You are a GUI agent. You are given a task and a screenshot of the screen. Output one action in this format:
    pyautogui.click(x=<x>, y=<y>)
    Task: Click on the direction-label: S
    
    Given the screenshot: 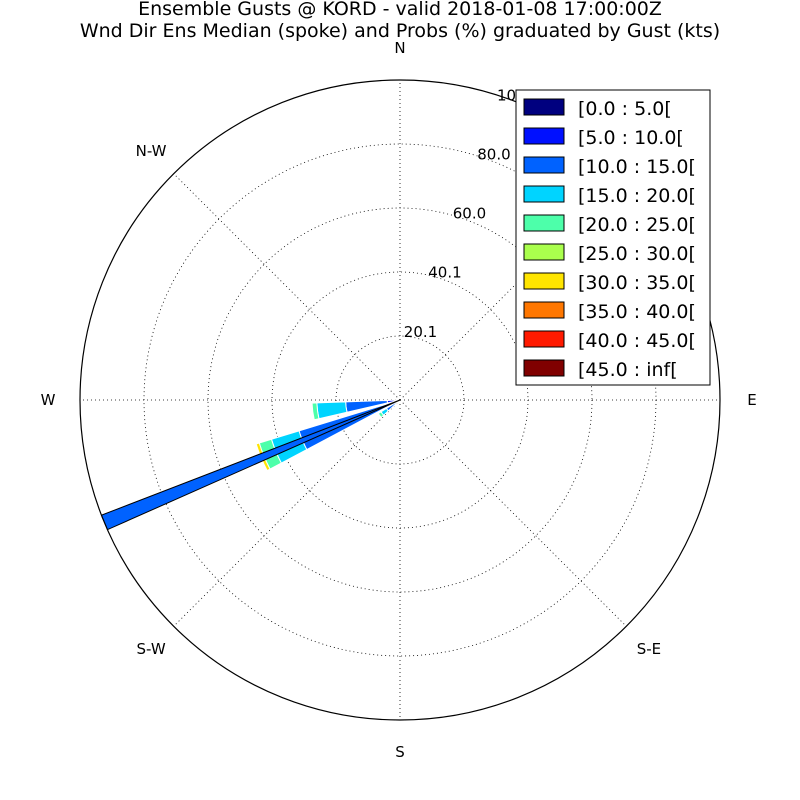 What is the action you would take?
    pyautogui.click(x=400, y=752)
    